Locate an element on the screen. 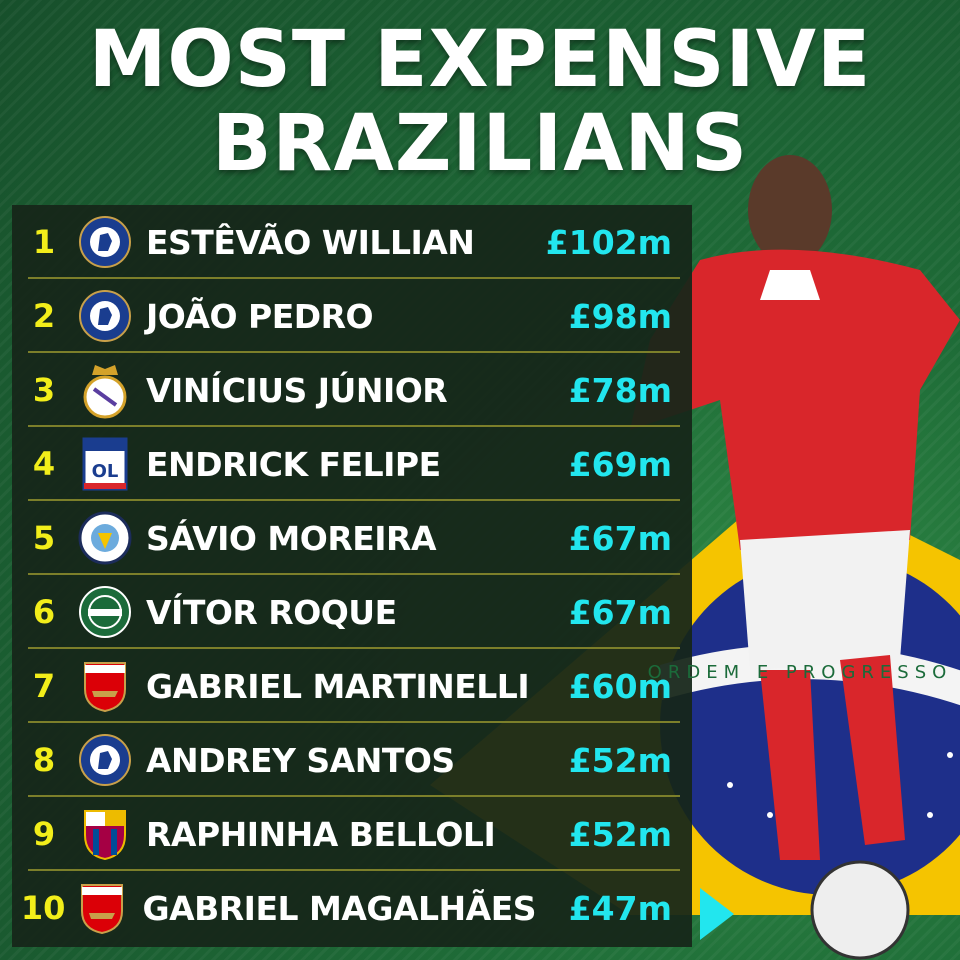 The height and width of the screenshot is (960, 960). table-row: 4 OL ENDRICK FELIPE £69m is located at coordinates (352, 464).